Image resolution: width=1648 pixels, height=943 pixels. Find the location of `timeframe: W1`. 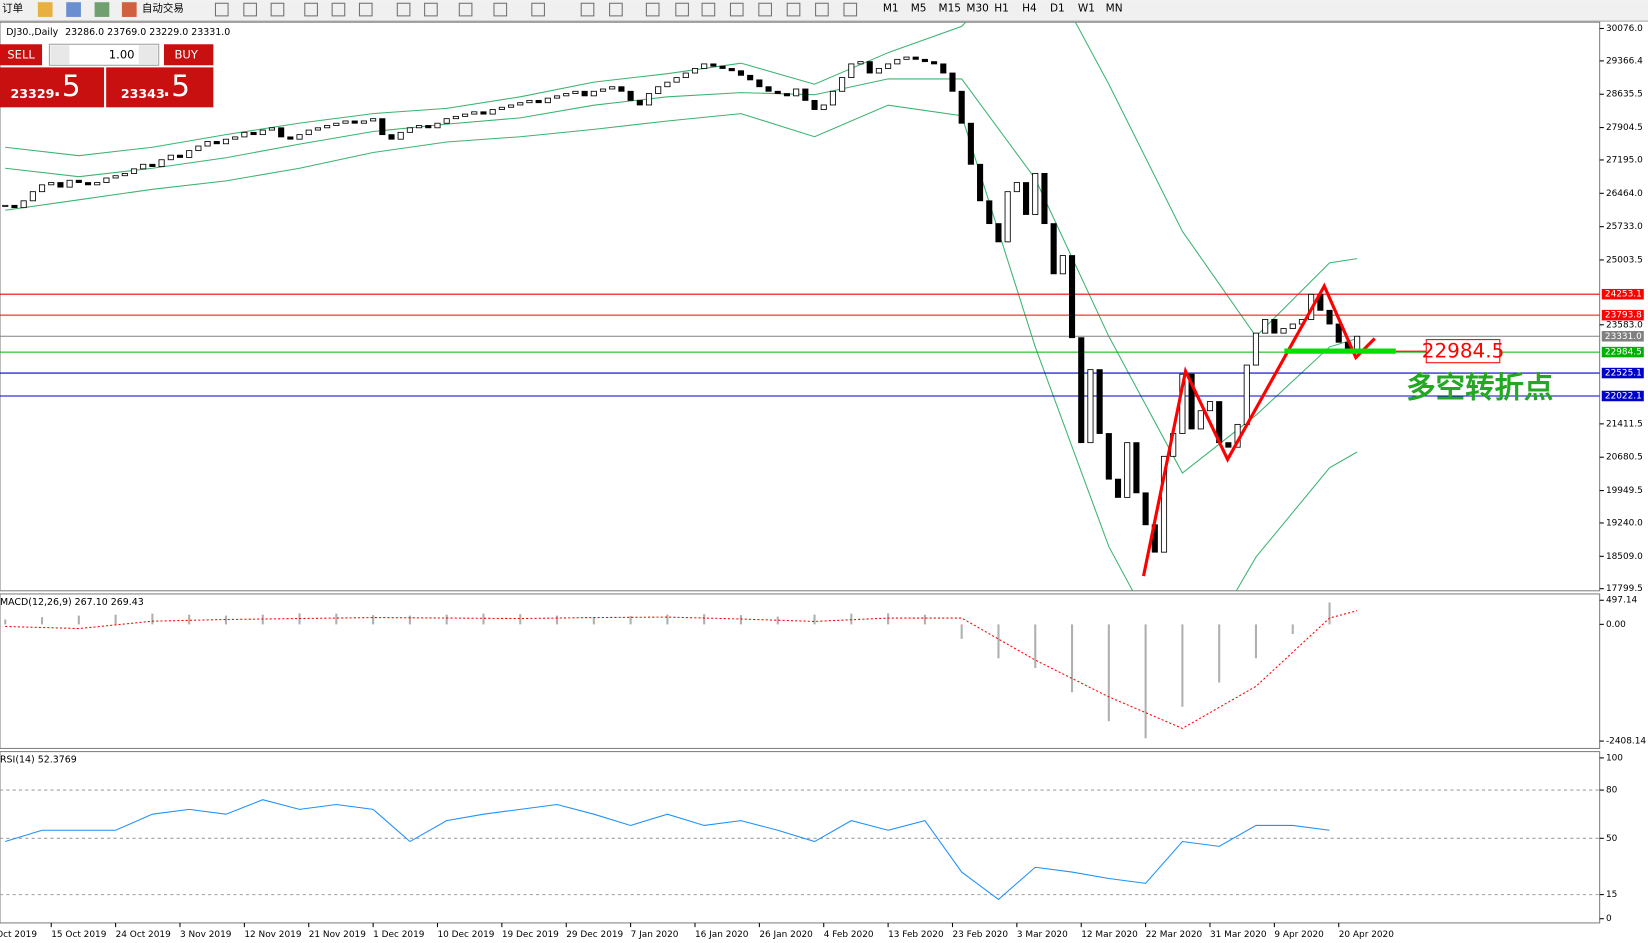

timeframe: W1 is located at coordinates (1086, 9).